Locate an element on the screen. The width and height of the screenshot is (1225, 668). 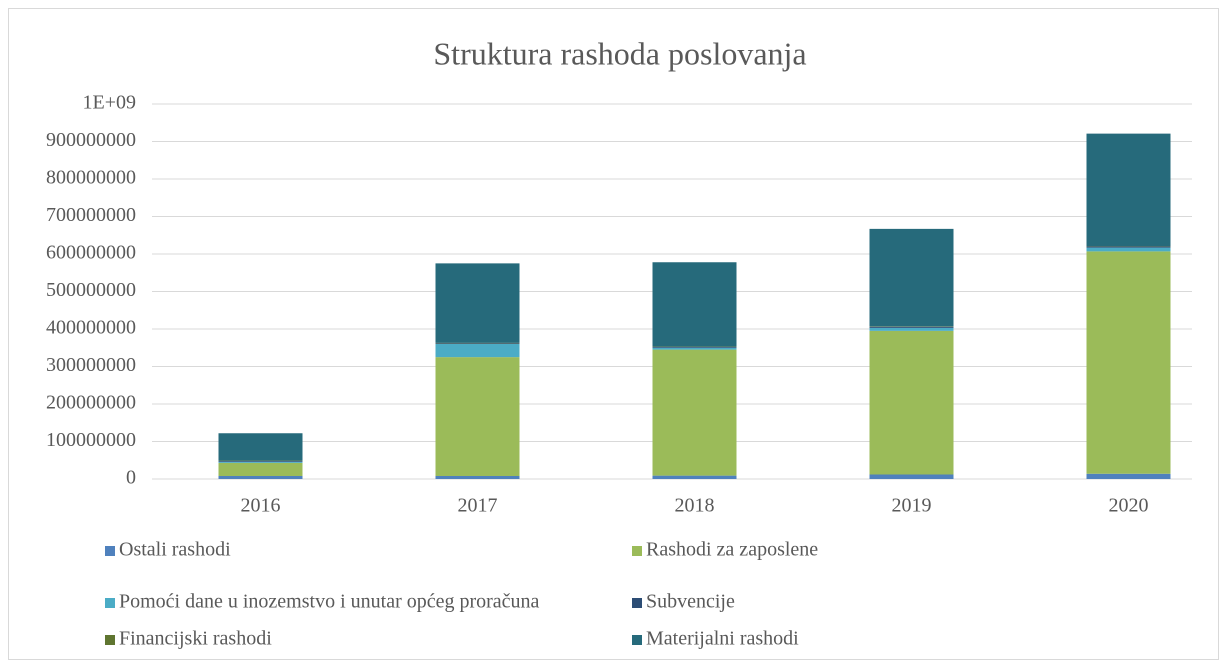
y-tick-label: 800000000 is located at coordinates (91, 178).